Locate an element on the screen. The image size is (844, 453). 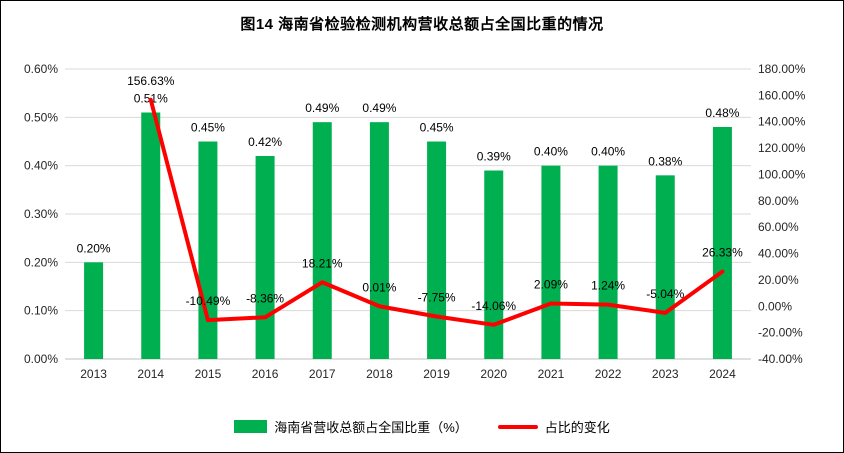
bar-2019 is located at coordinates (437, 250).